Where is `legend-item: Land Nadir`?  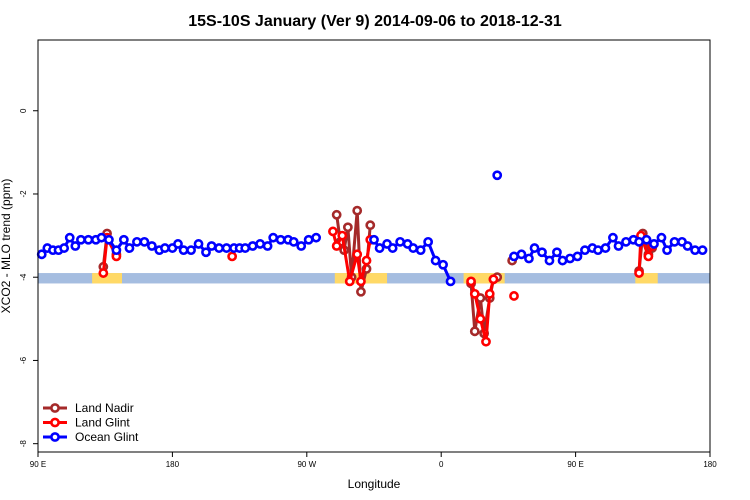 legend-item: Land Nadir is located at coordinates (88, 408).